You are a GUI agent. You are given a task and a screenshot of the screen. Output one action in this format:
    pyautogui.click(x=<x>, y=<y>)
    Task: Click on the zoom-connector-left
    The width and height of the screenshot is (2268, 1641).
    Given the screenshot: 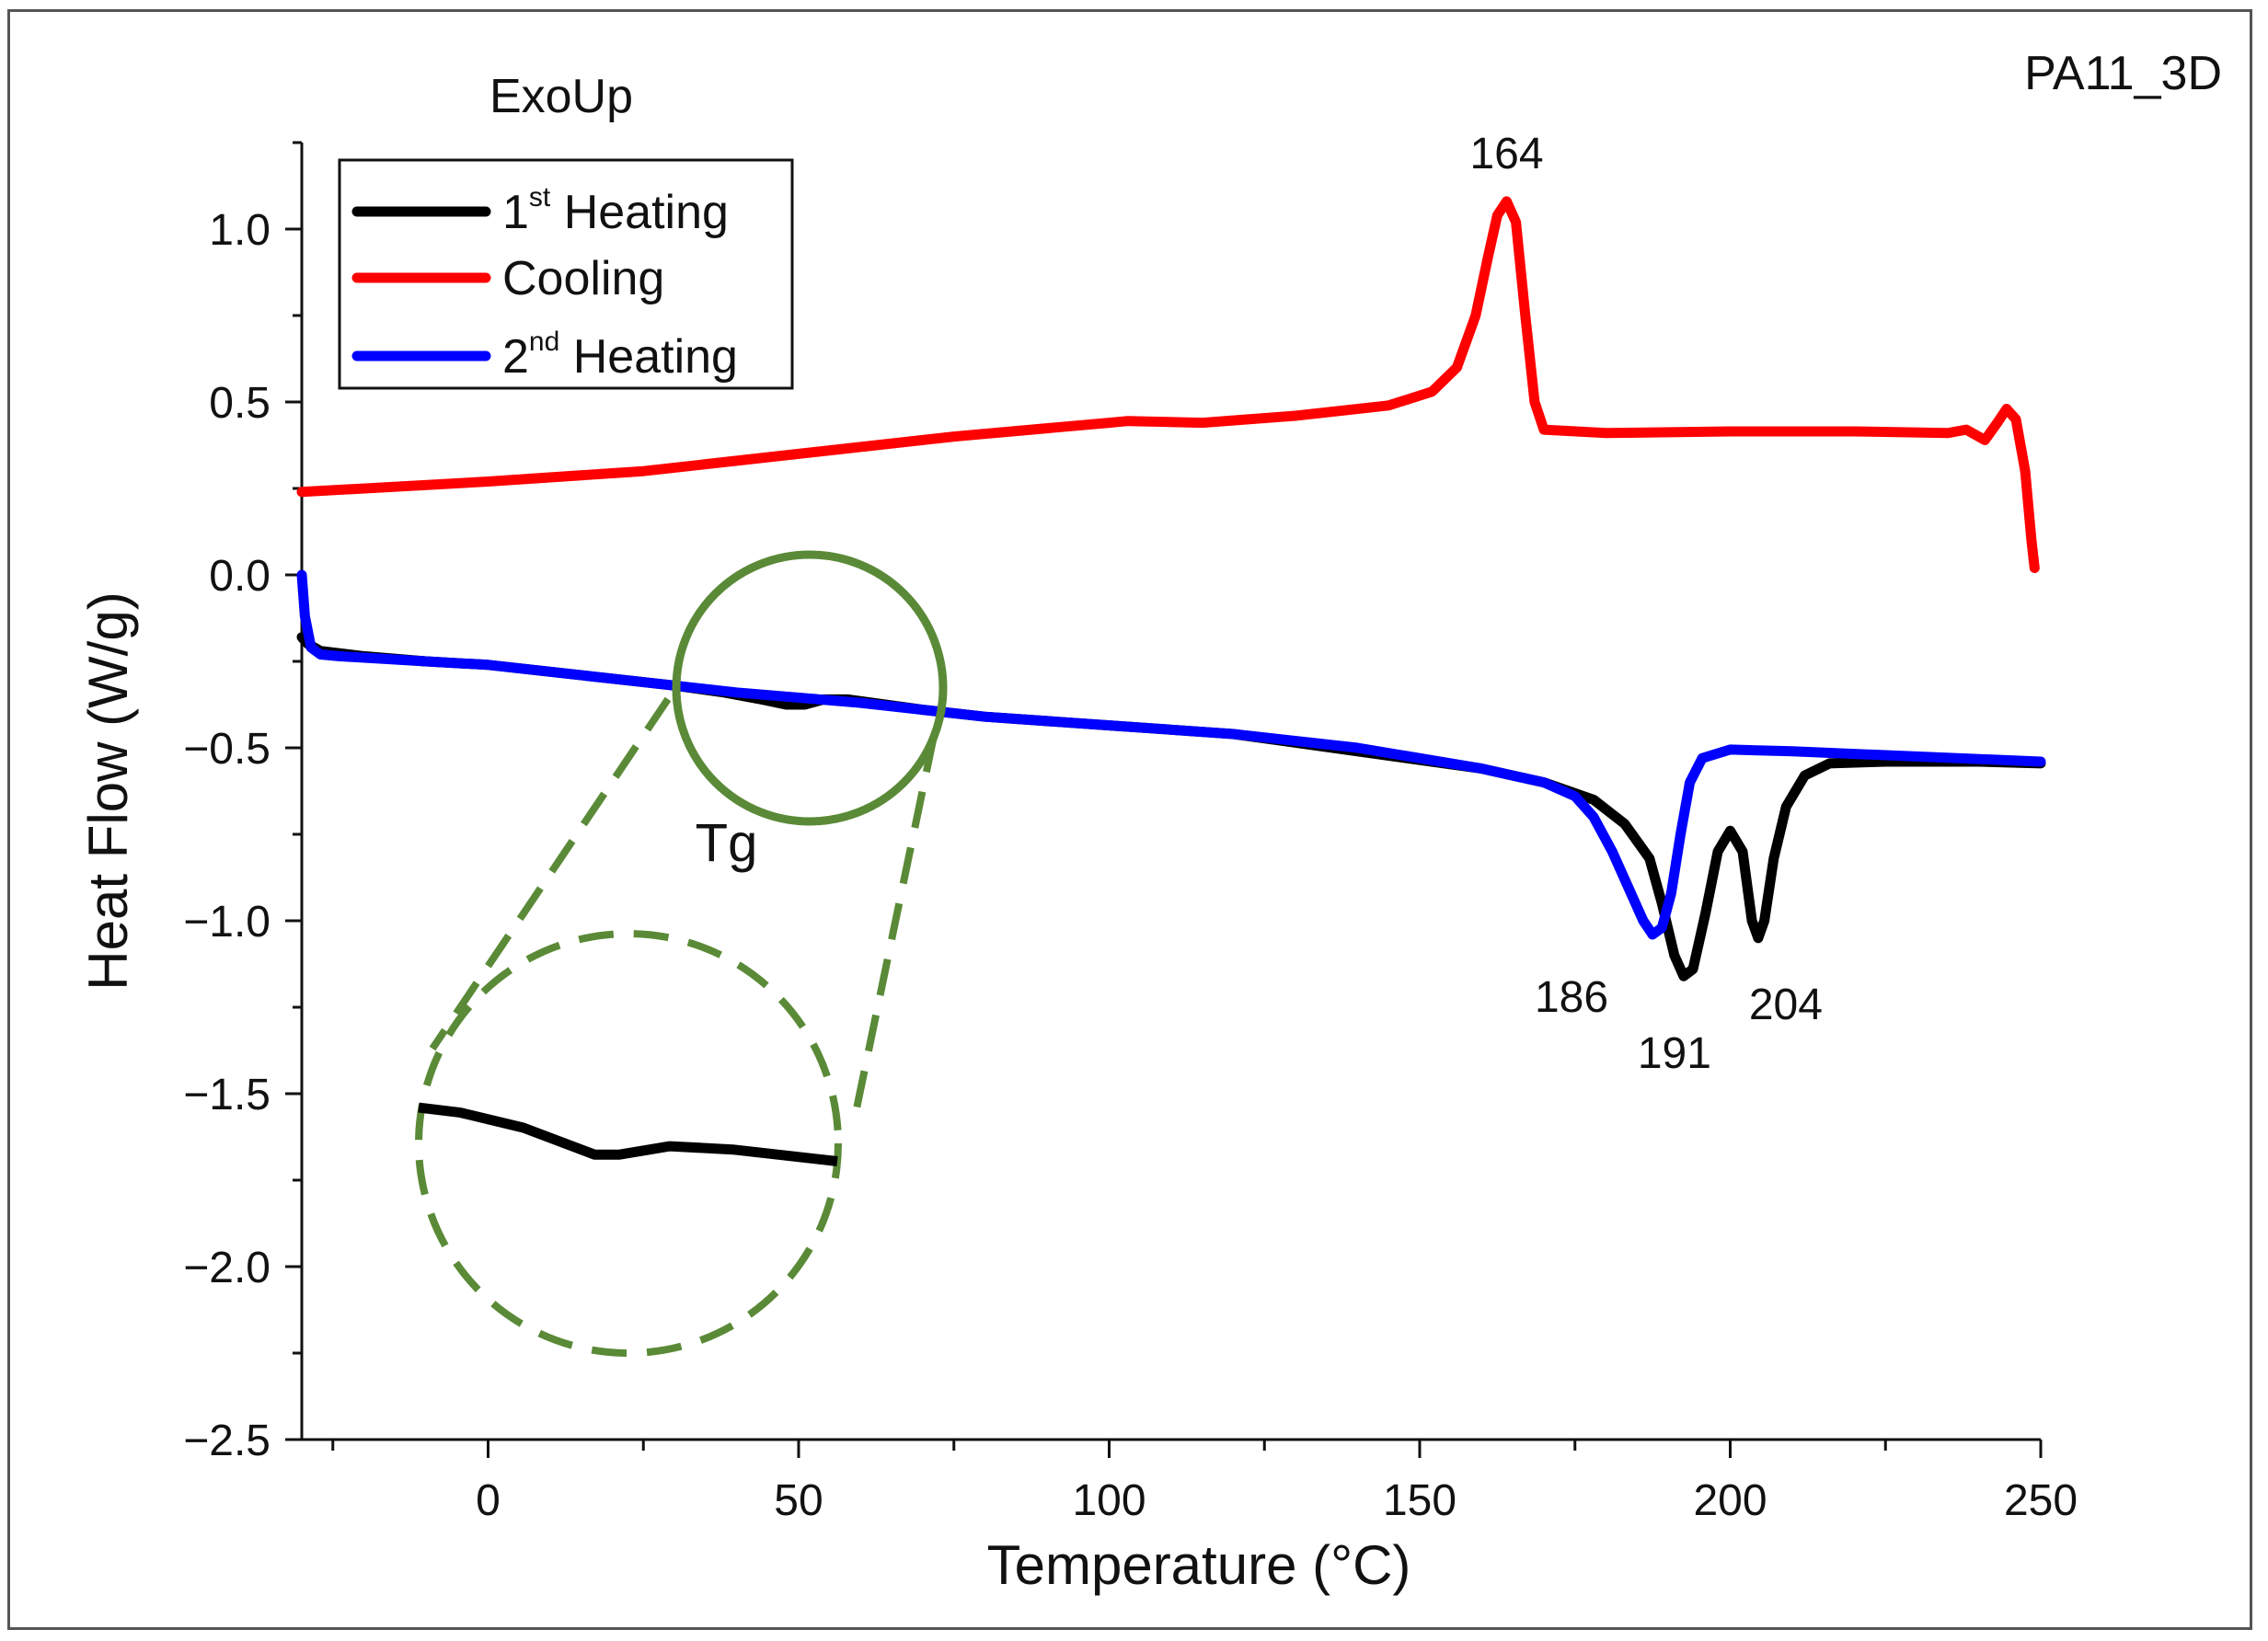 What is the action you would take?
    pyautogui.click(x=551, y=874)
    